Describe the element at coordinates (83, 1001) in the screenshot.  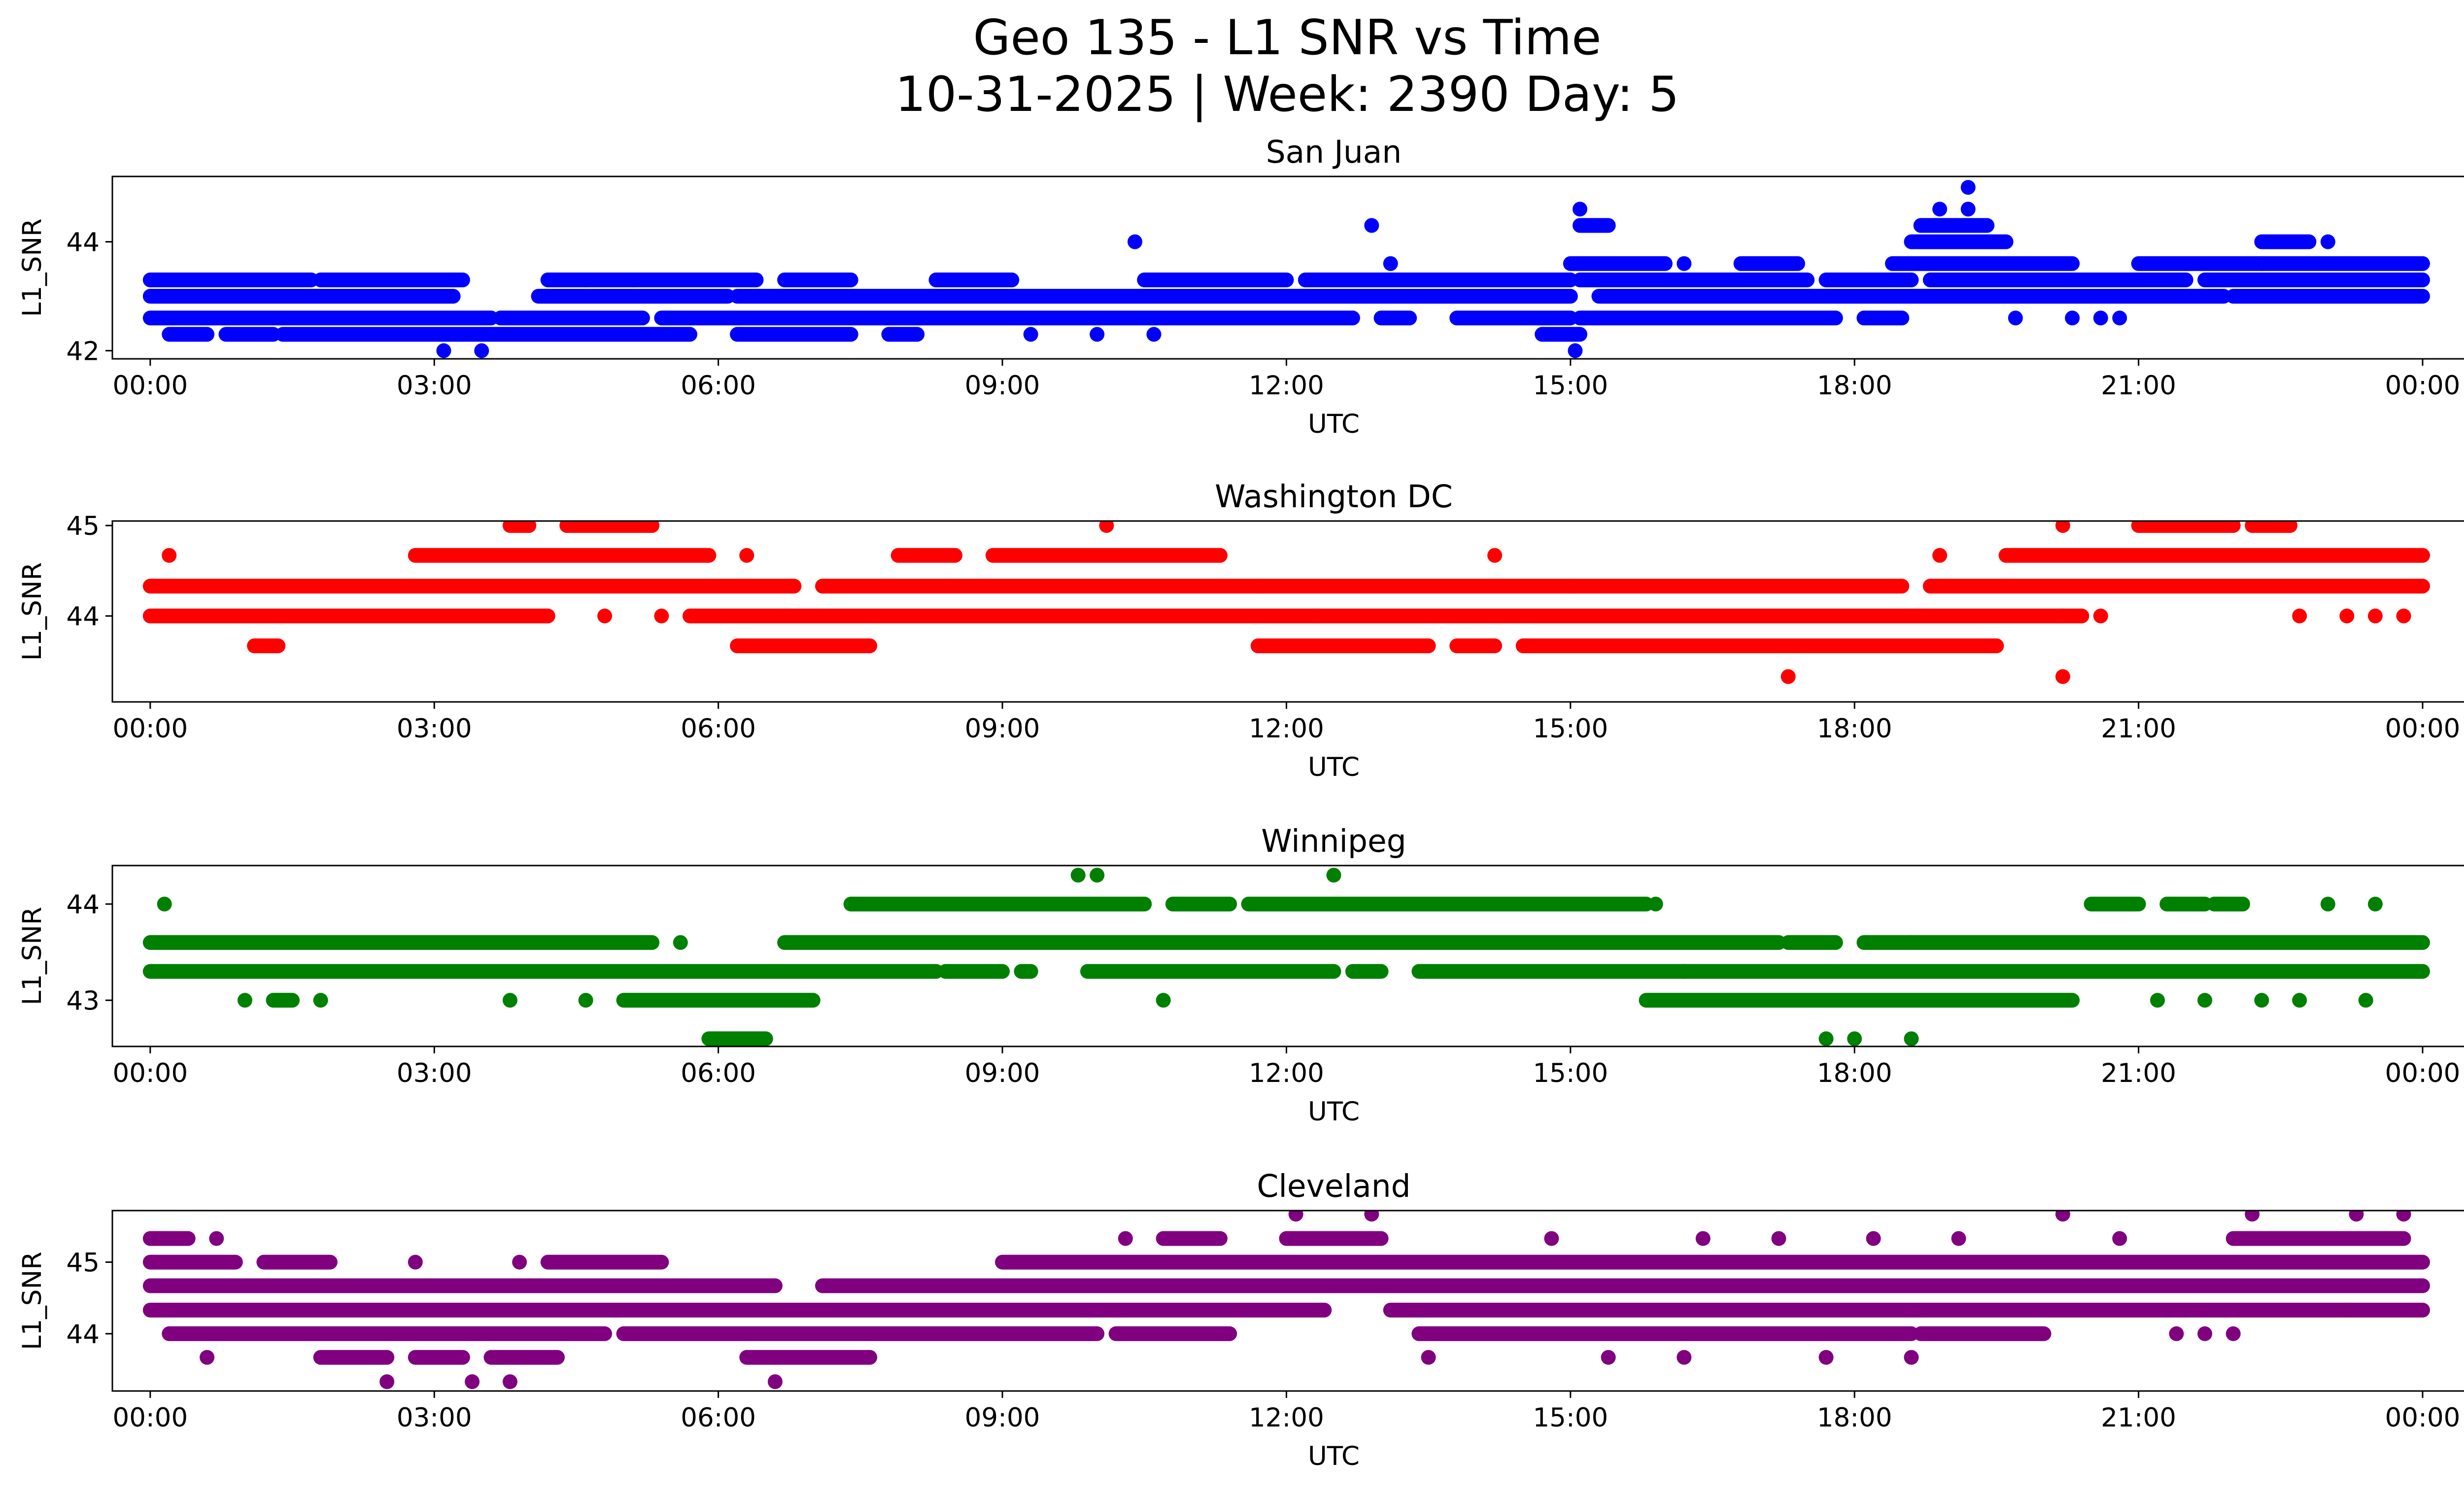
I see `y-tick-label: 43` at that location.